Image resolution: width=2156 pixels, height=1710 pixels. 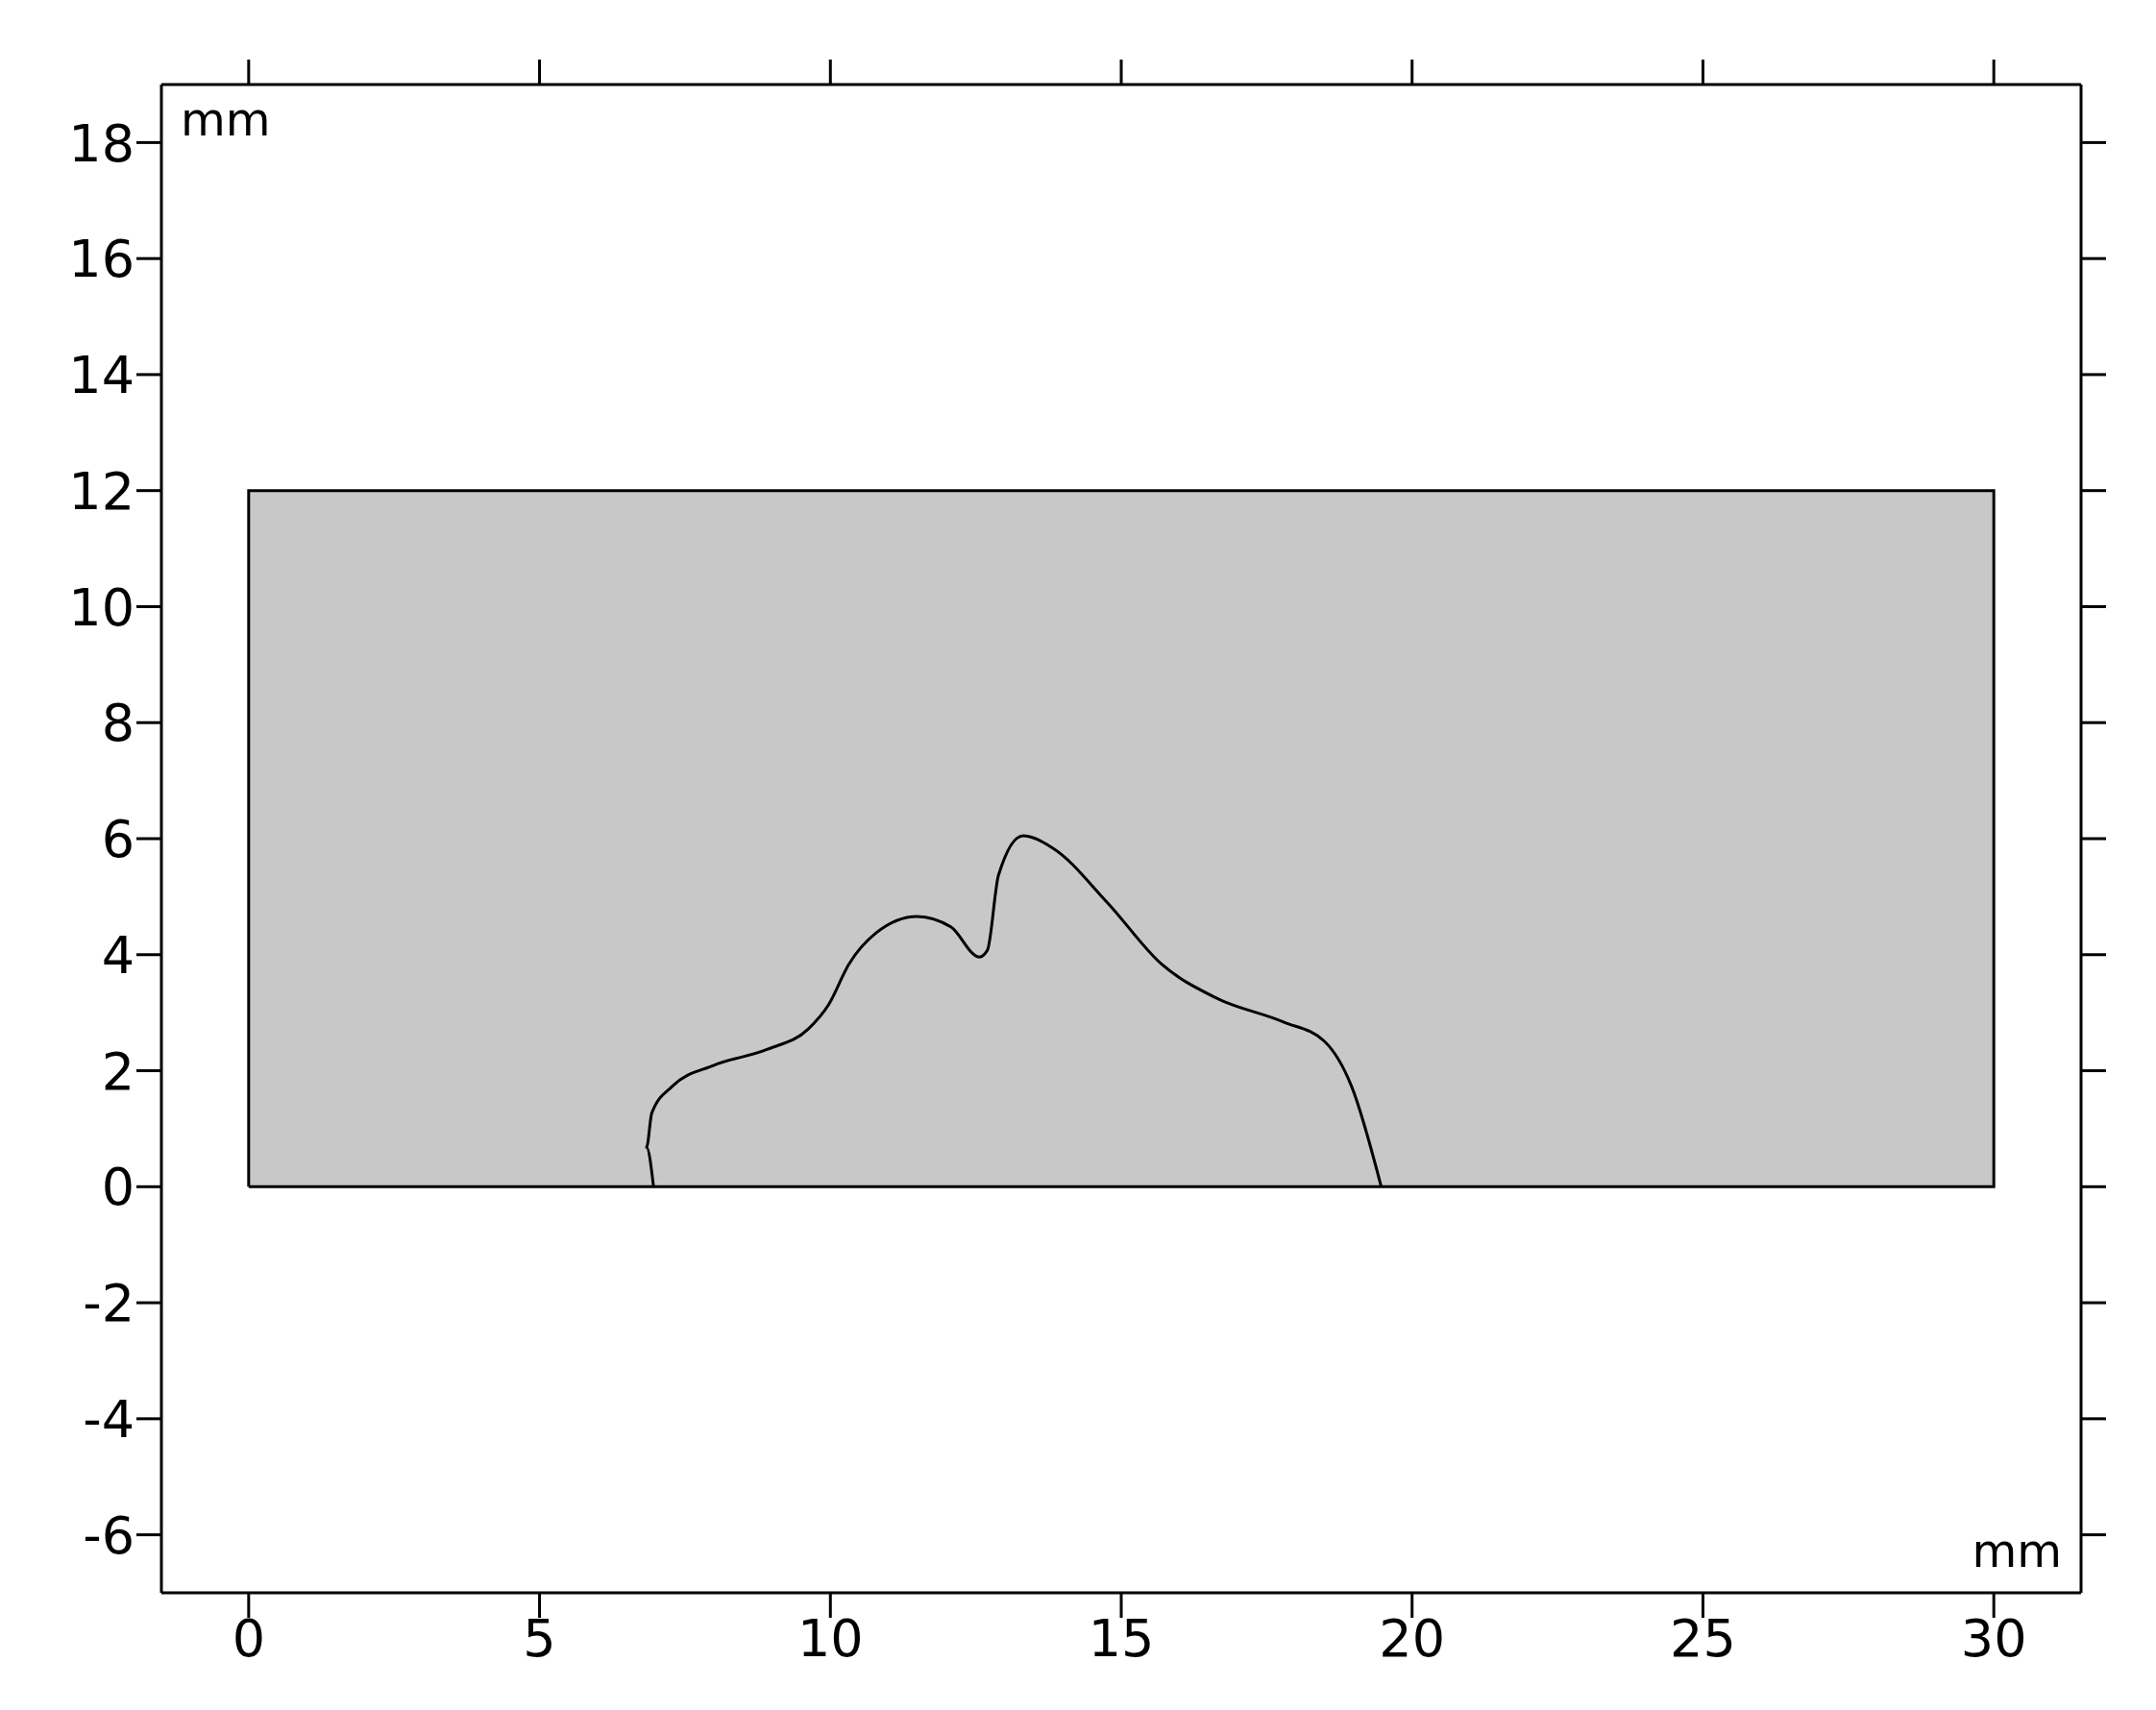 I want to click on y-tick-label: -2, so click(x=109, y=1303).